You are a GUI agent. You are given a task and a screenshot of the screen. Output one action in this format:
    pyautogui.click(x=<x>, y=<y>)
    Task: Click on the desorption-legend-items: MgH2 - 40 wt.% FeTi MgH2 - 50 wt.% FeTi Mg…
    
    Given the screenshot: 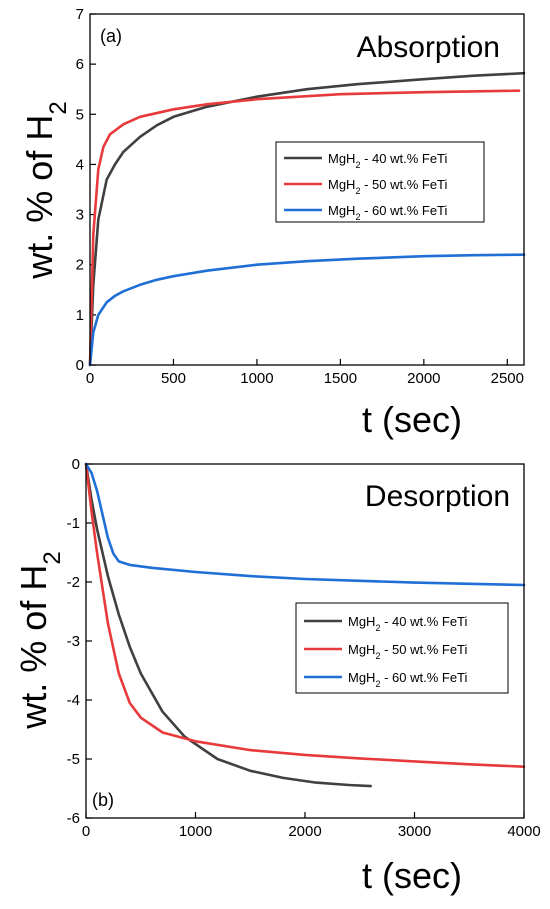 What is the action you would take?
    pyautogui.click(x=386, y=651)
    